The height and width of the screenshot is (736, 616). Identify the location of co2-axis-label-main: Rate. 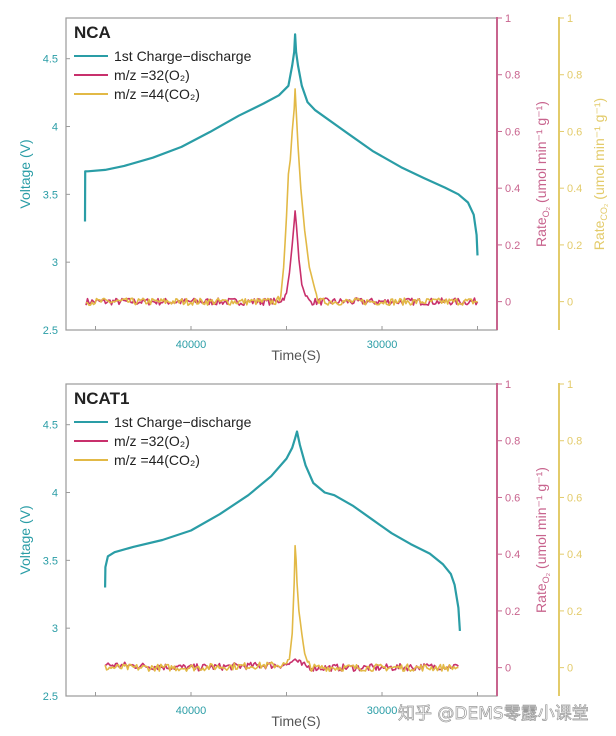
(599, 235).